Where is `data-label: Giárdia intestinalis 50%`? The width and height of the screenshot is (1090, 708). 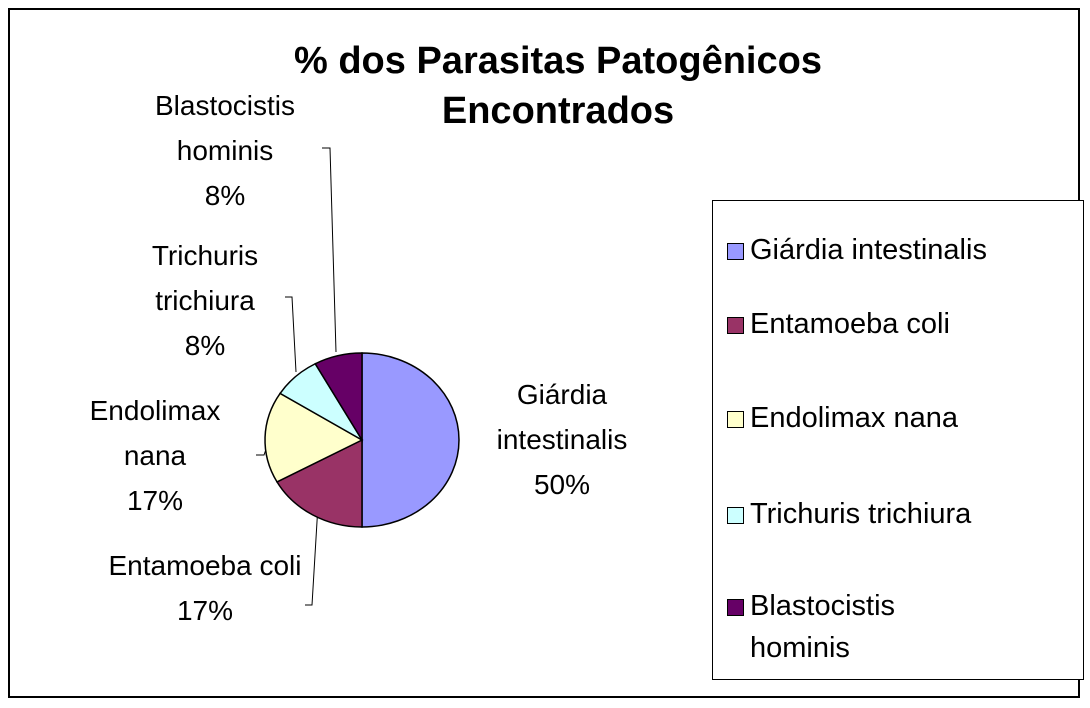
data-label: Giárdia intestinalis 50% is located at coordinates (562, 439).